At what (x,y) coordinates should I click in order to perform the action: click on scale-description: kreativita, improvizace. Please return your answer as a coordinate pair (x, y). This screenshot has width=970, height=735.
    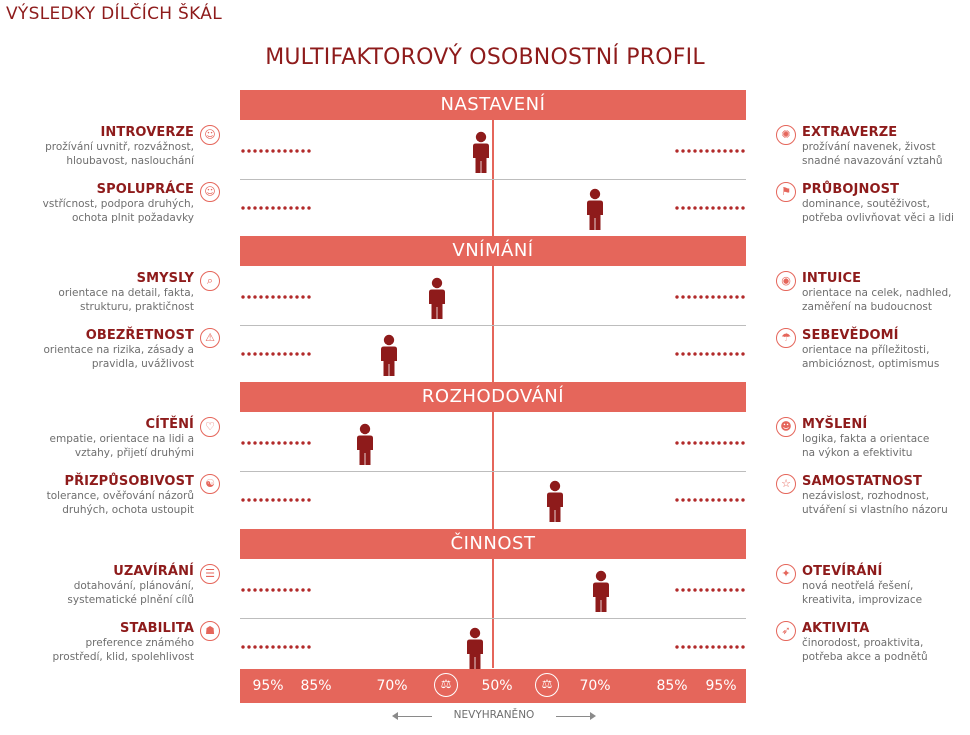
    Looking at the image, I should click on (862, 600).